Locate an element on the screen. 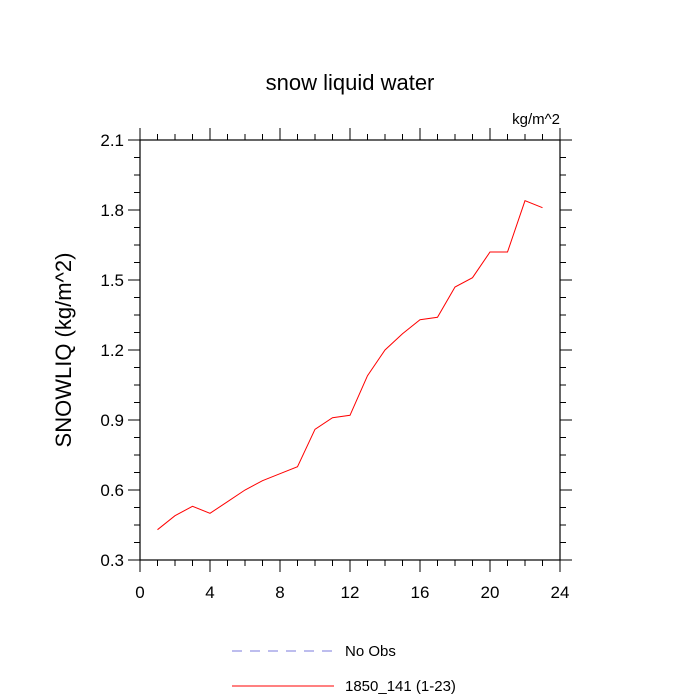 This screenshot has width=700, height=700. y-tick-label: 0.6 is located at coordinates (112, 490).